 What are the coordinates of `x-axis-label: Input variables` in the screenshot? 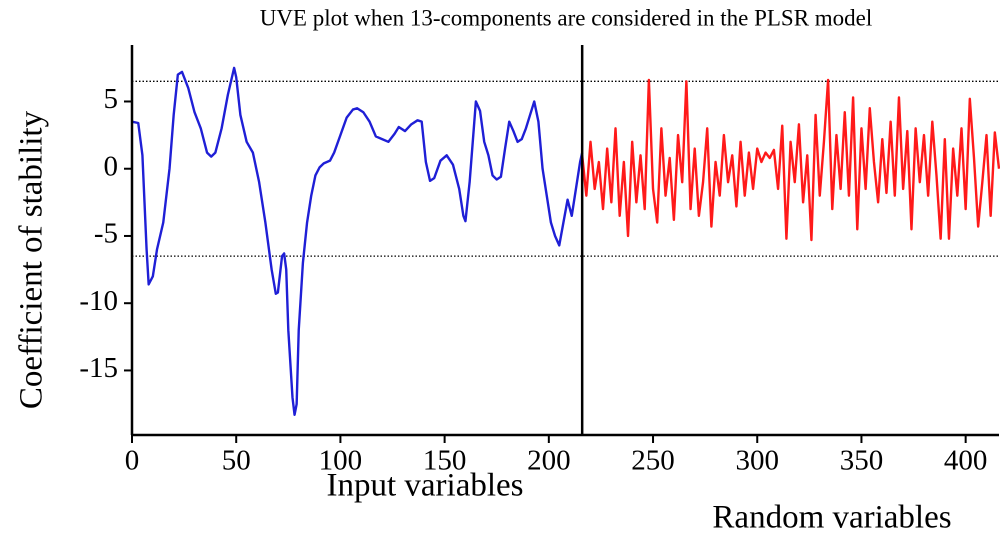 It's located at (424, 486).